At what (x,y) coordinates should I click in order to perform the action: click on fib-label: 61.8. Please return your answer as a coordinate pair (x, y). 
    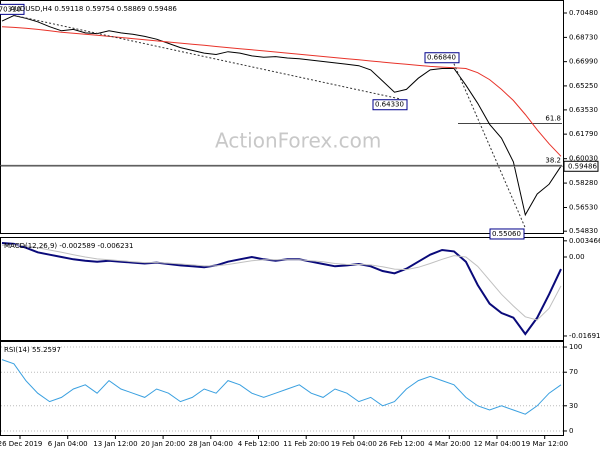
    Looking at the image, I should click on (553, 119).